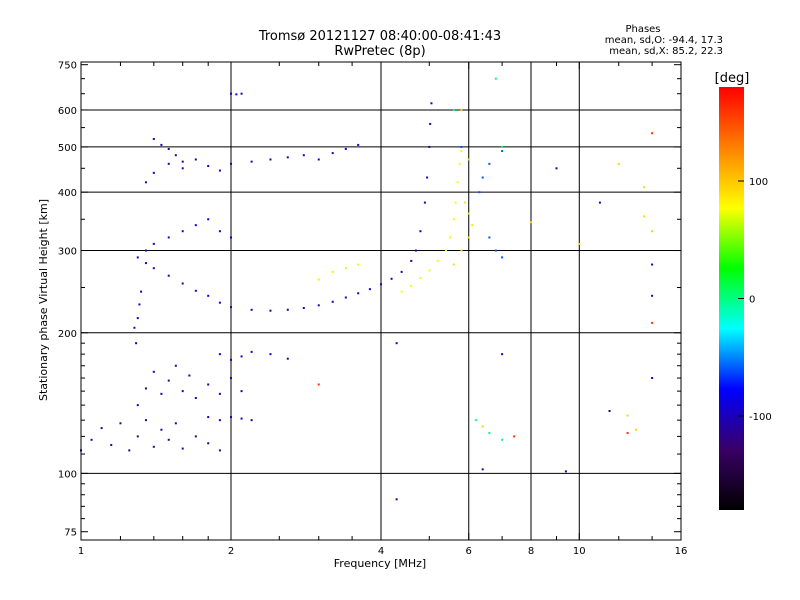  I want to click on legend-line-o: mean, sd,O: -94.4, 17.3, so click(664, 40).